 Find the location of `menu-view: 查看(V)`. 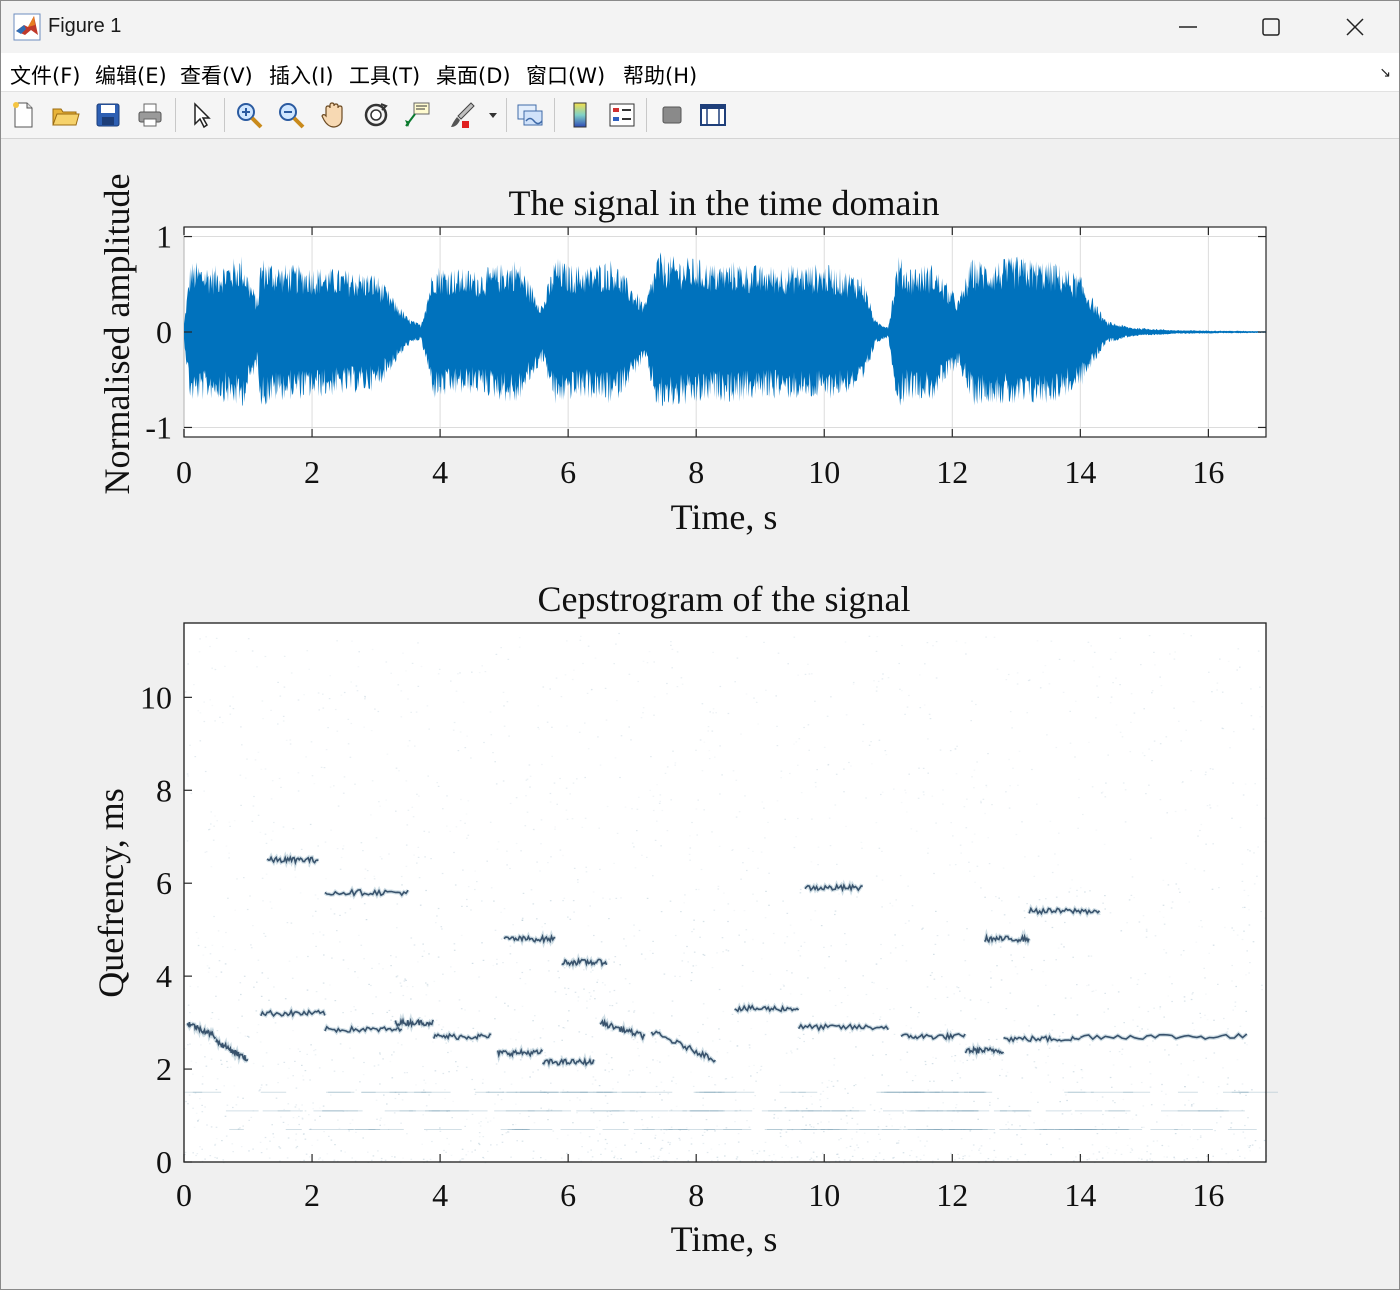

menu-view: 查看(V) is located at coordinates (216, 76).